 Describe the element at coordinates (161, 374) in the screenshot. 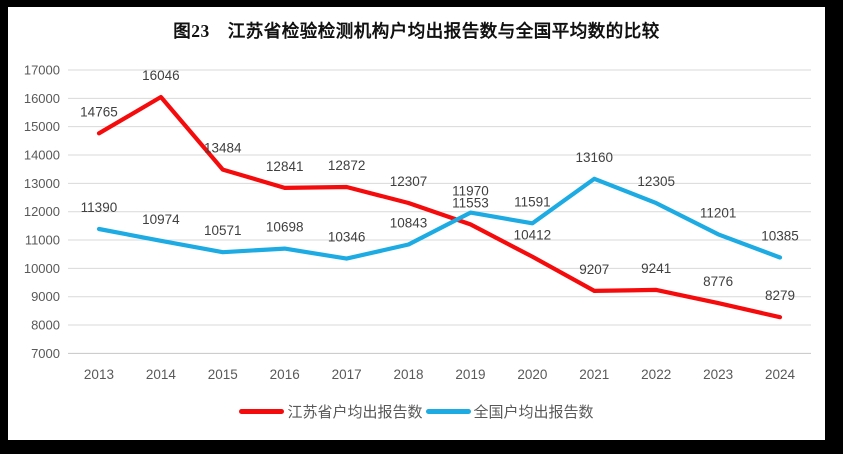

I see `x-axis-year-label: 2014` at that location.